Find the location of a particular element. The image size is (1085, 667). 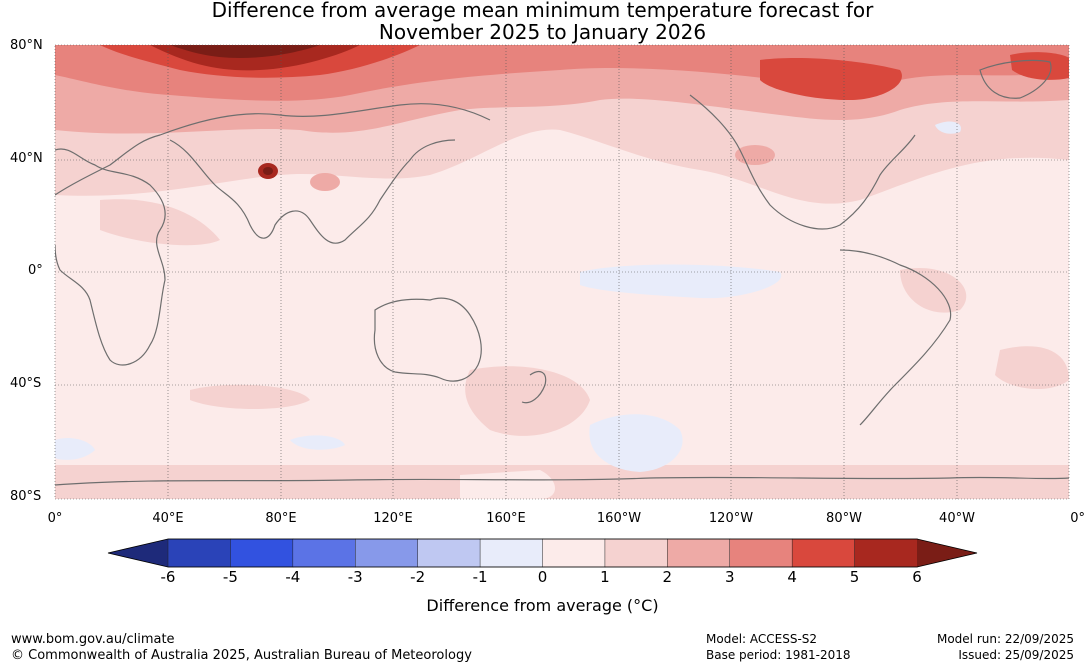

cool-region-north-atlantic is located at coordinates (948, 127).